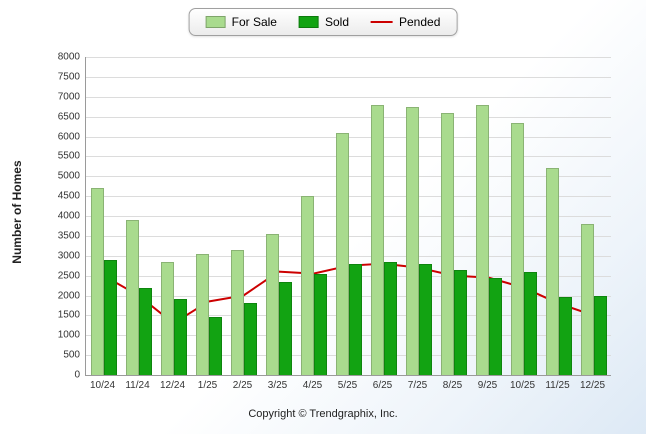  What do you see at coordinates (137, 385) in the screenshot?
I see `x-tick-label: 11/24` at bounding box center [137, 385].